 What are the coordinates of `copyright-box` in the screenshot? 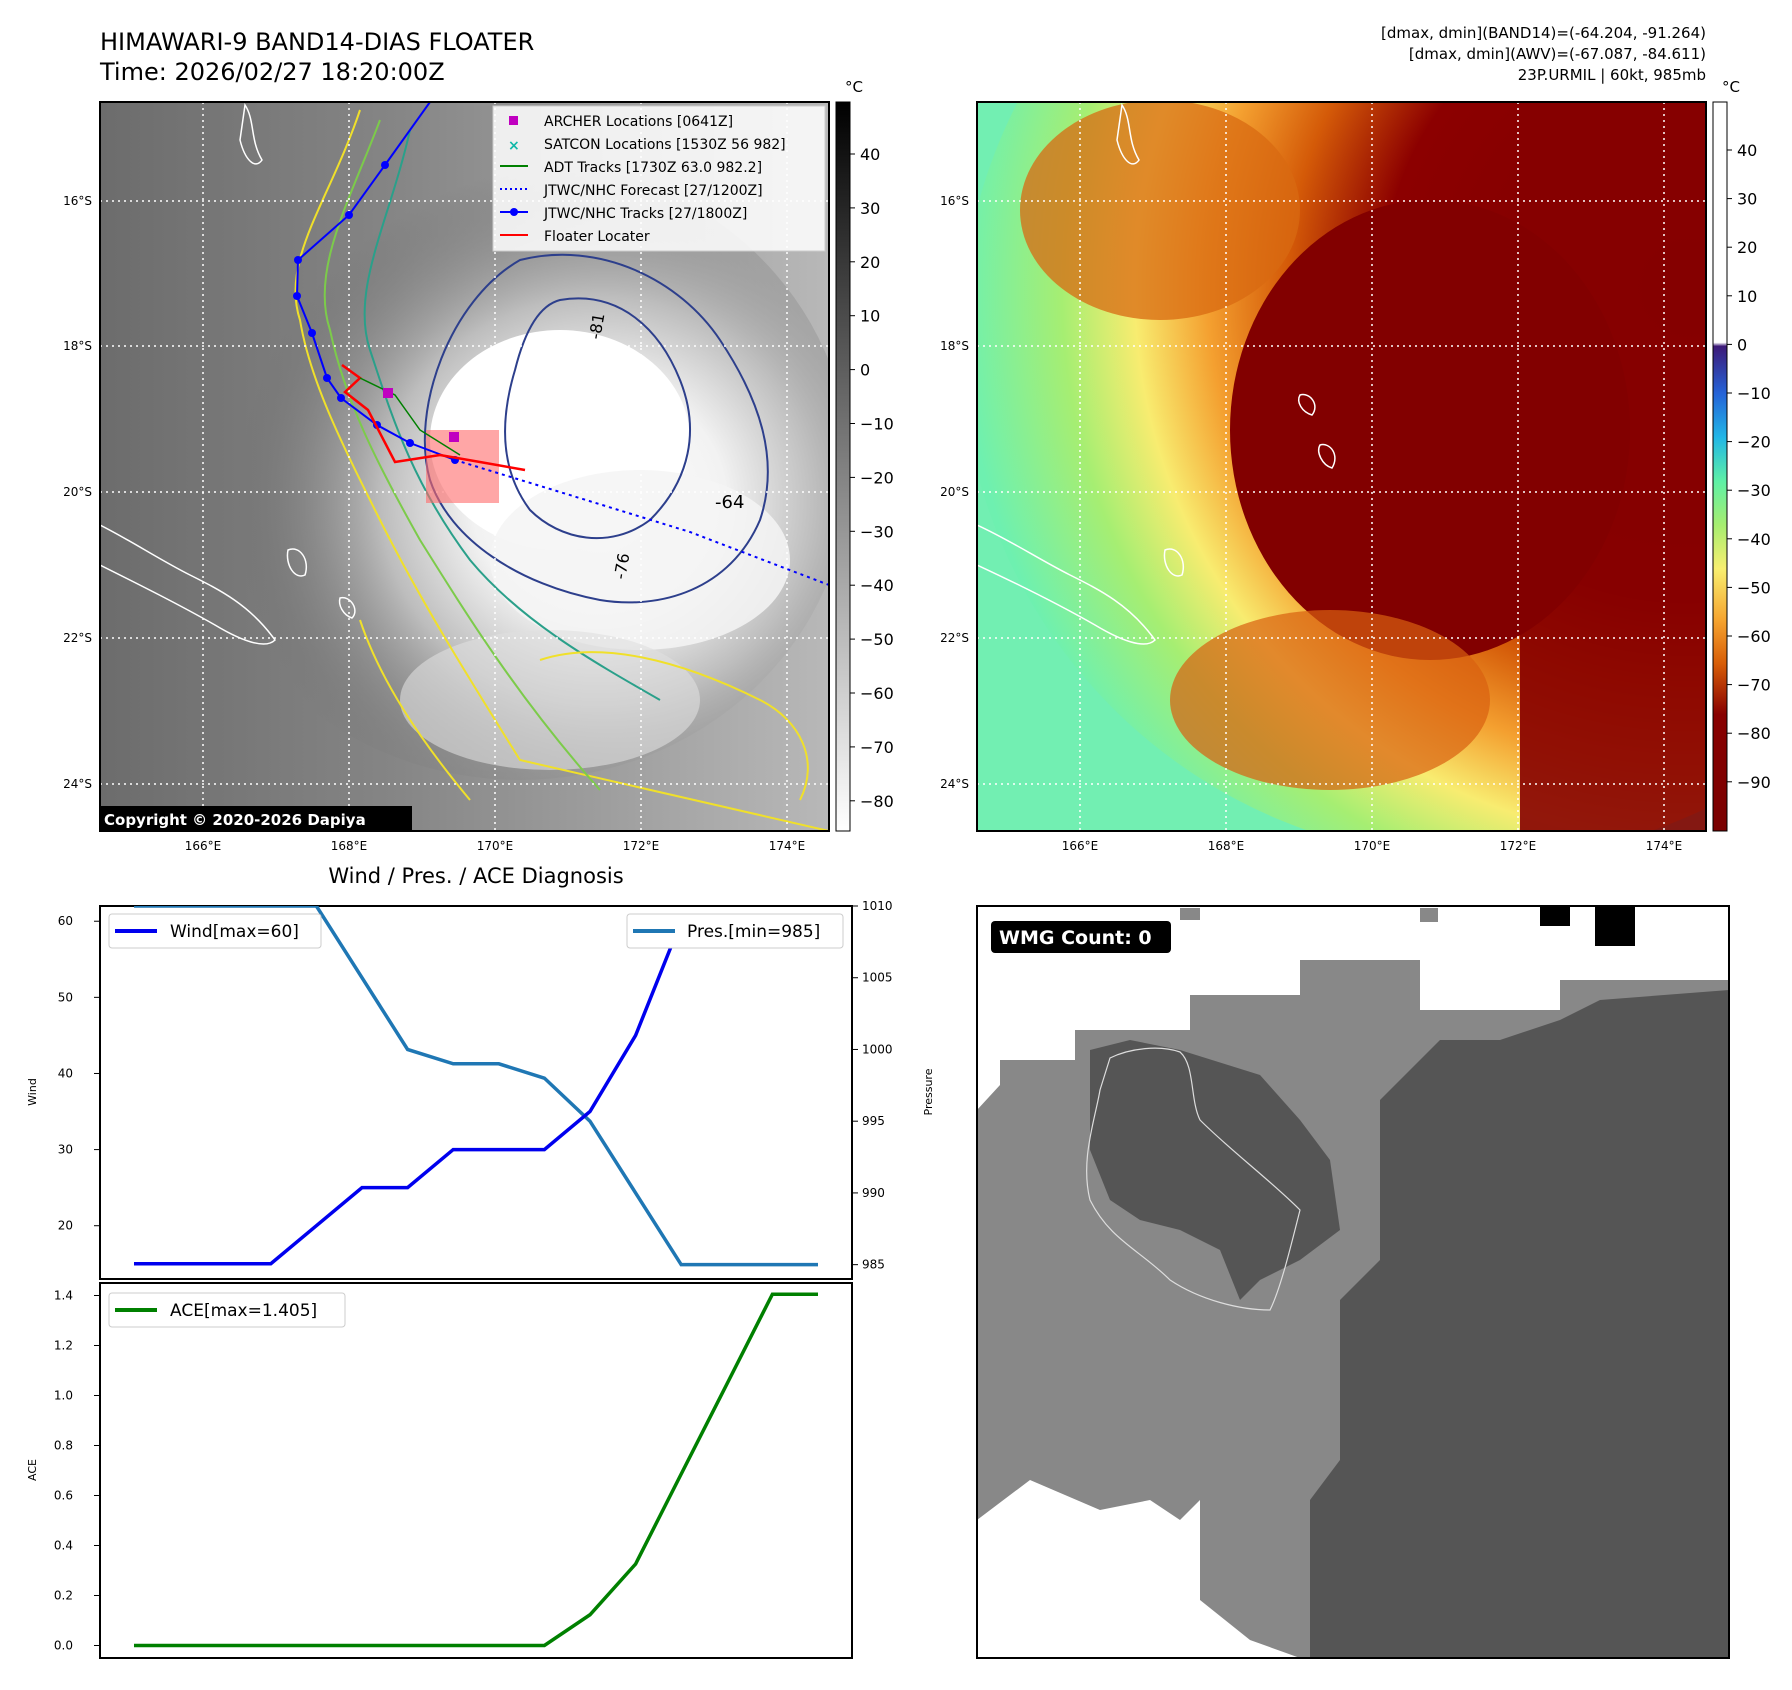 It's located at (256, 818).